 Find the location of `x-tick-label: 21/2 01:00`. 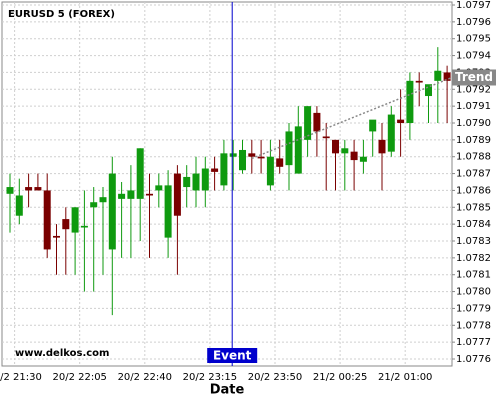

x-tick-label: 21/2 01:00 is located at coordinates (405, 377).